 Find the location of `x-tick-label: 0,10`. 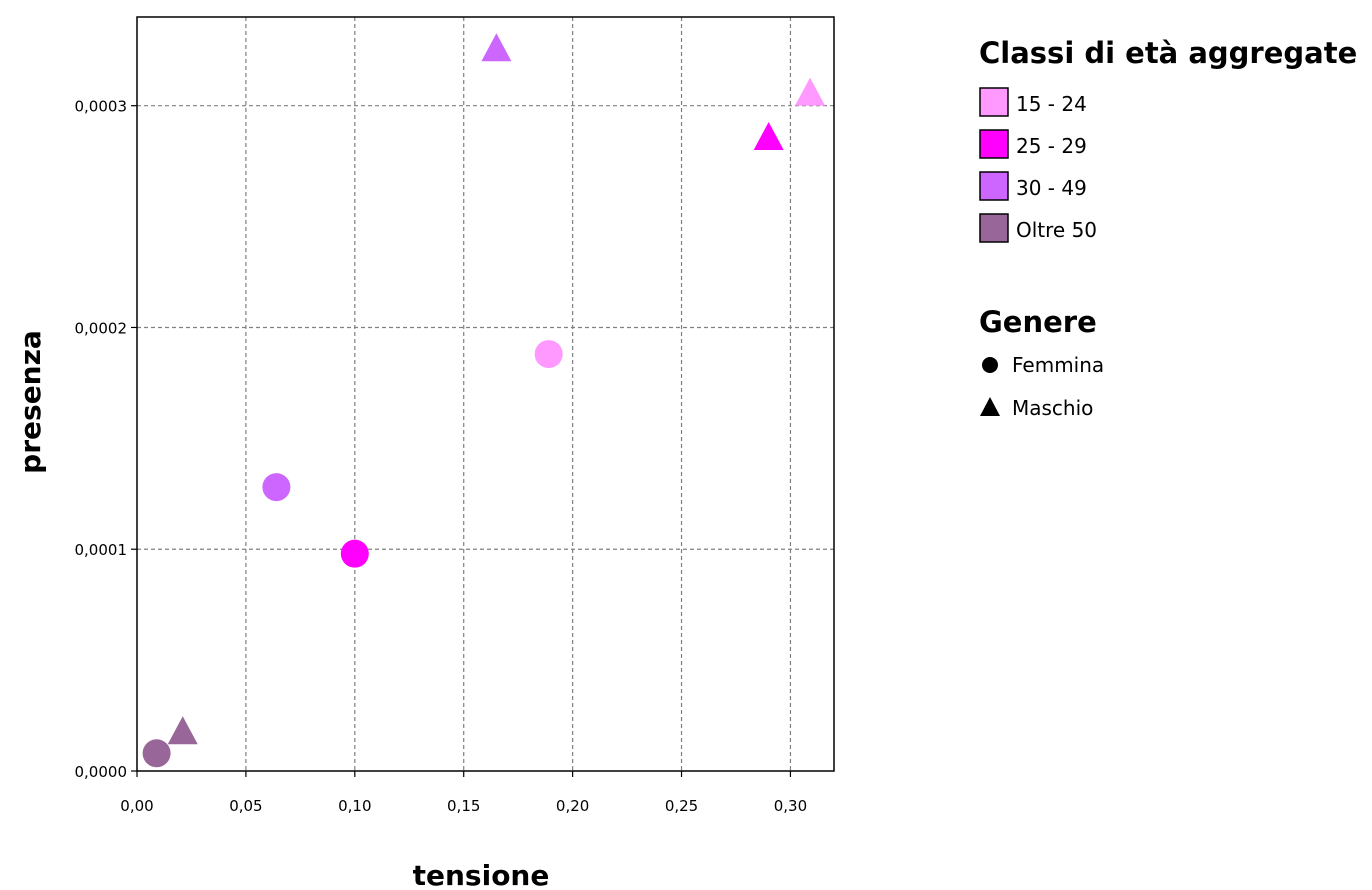

x-tick-label: 0,10 is located at coordinates (354, 806).